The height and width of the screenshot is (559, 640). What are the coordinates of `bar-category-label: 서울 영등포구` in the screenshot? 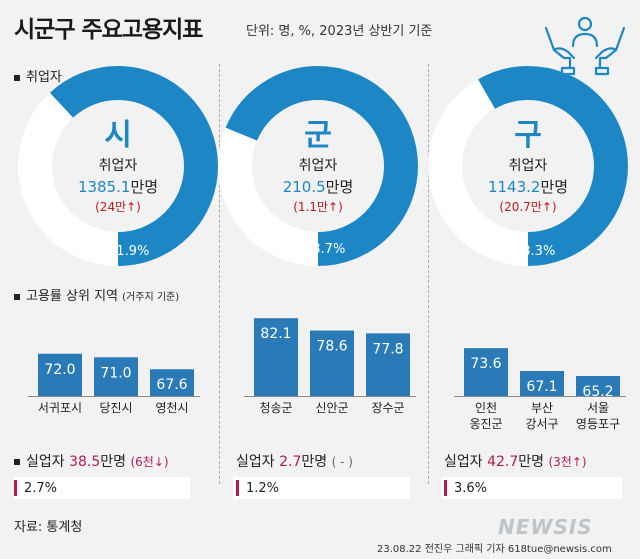 It's located at (598, 416).